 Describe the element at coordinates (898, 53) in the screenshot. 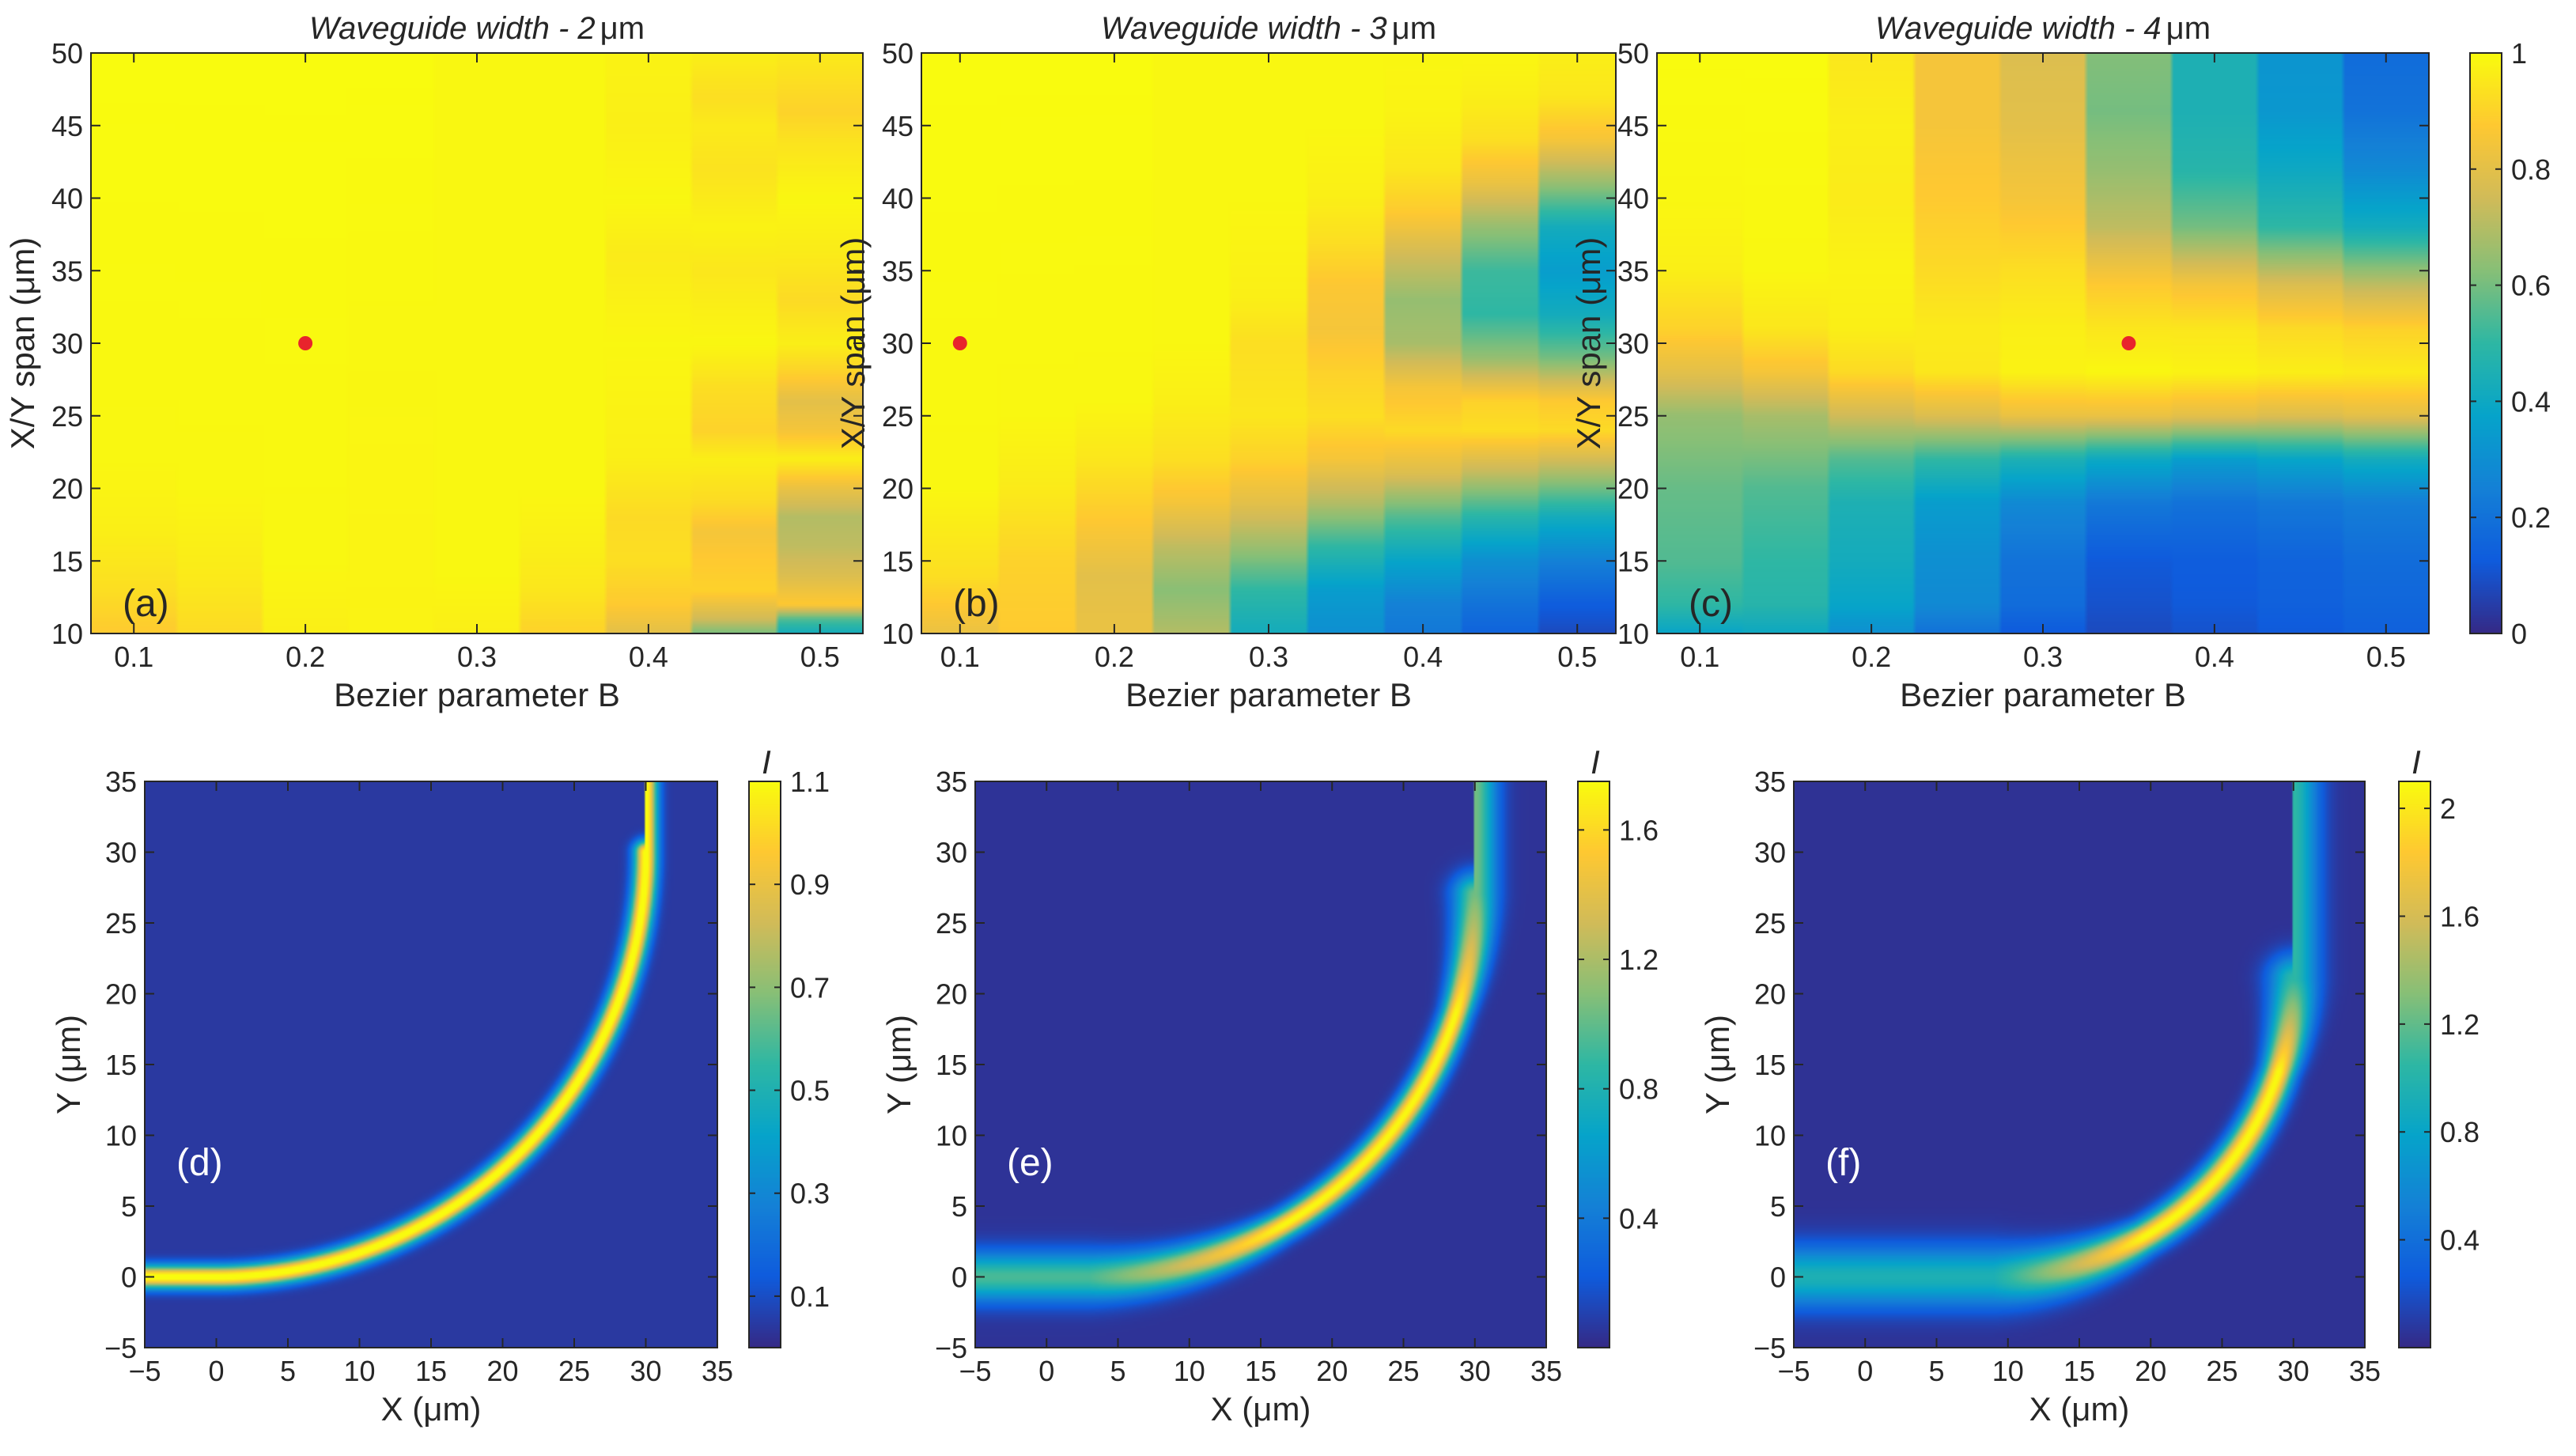

I see `y-tick-label: 50` at that location.